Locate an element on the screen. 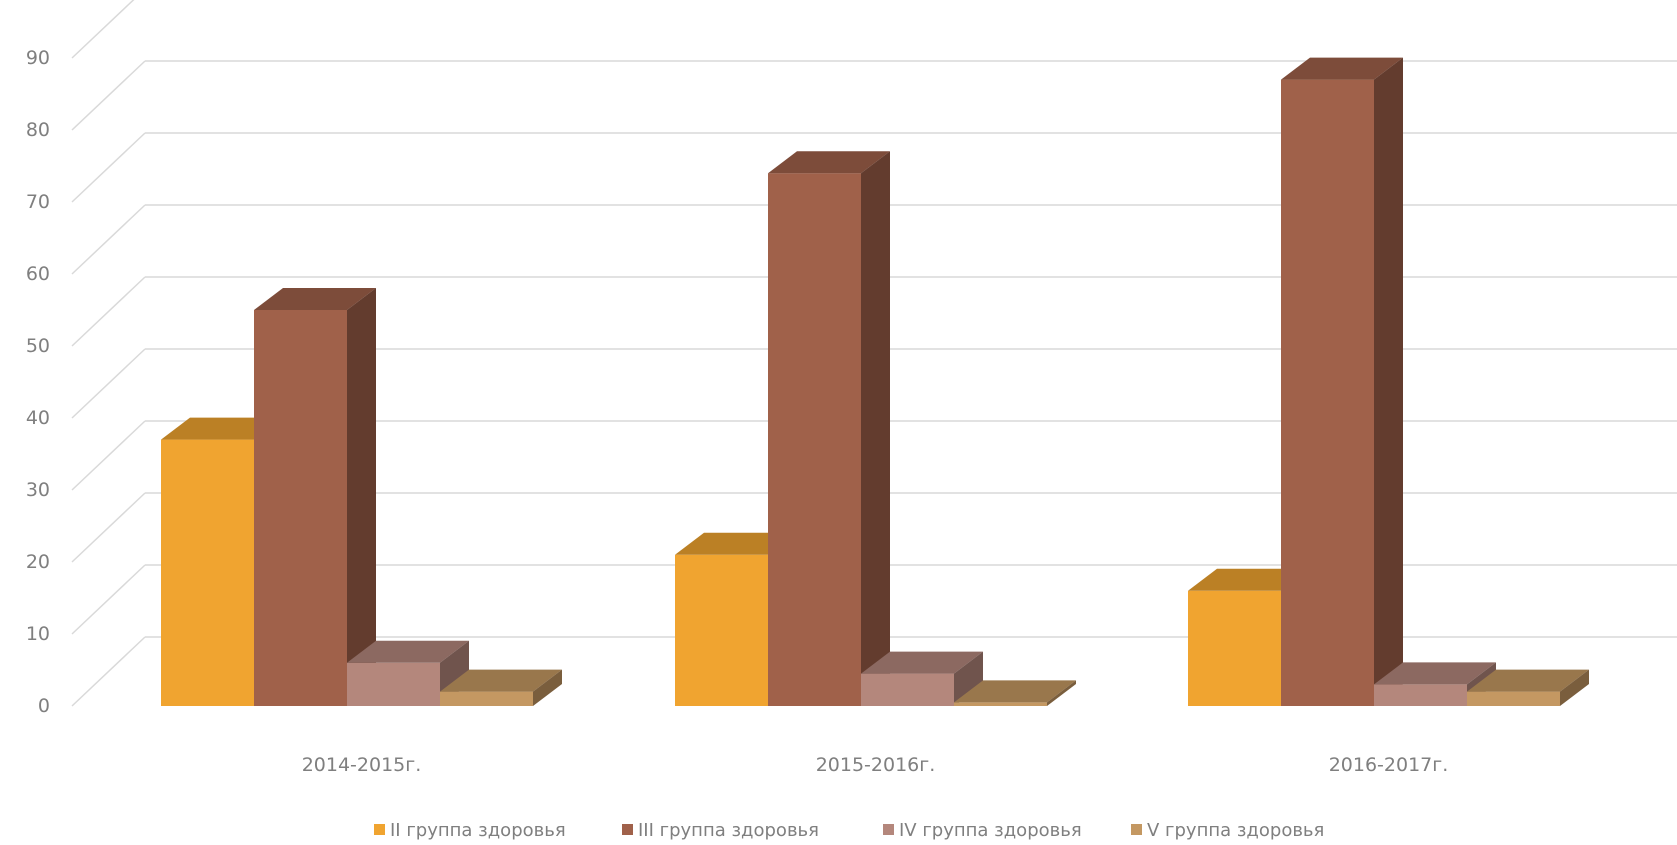  category-label: 2015-2016г. is located at coordinates (876, 765).